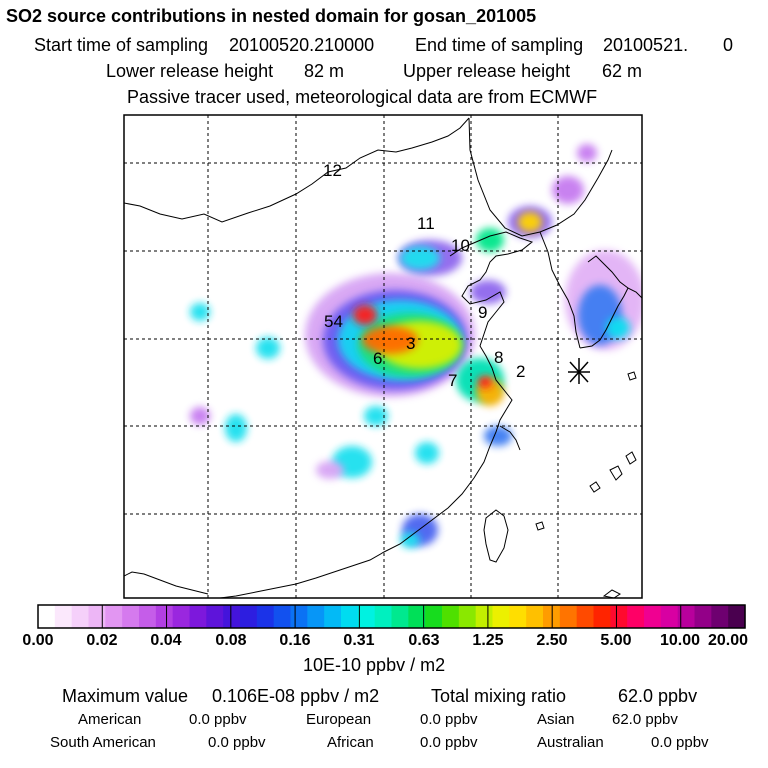  I want to click on colorbar-tick-4: 0.16, so click(295, 640).